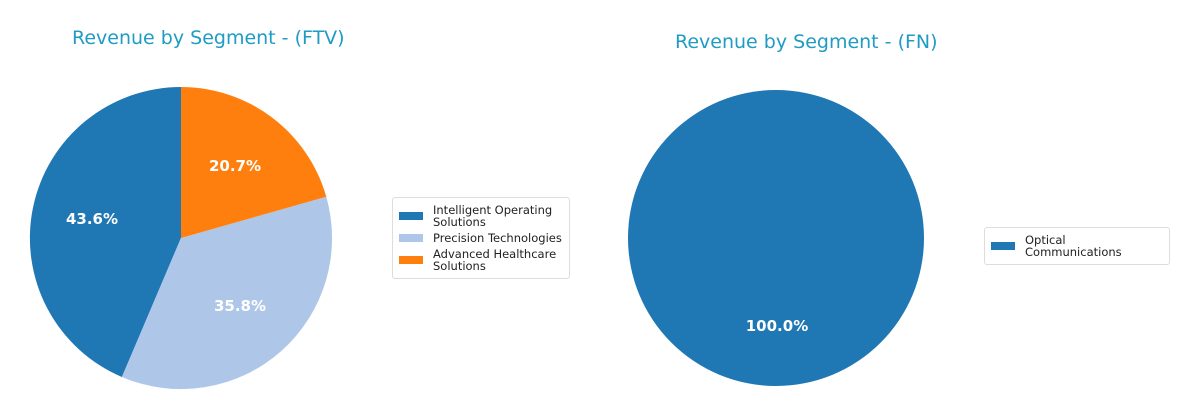 Image resolution: width=1200 pixels, height=419 pixels. What do you see at coordinates (497, 238) in the screenshot?
I see `legend-label: Precision Technologies` at bounding box center [497, 238].